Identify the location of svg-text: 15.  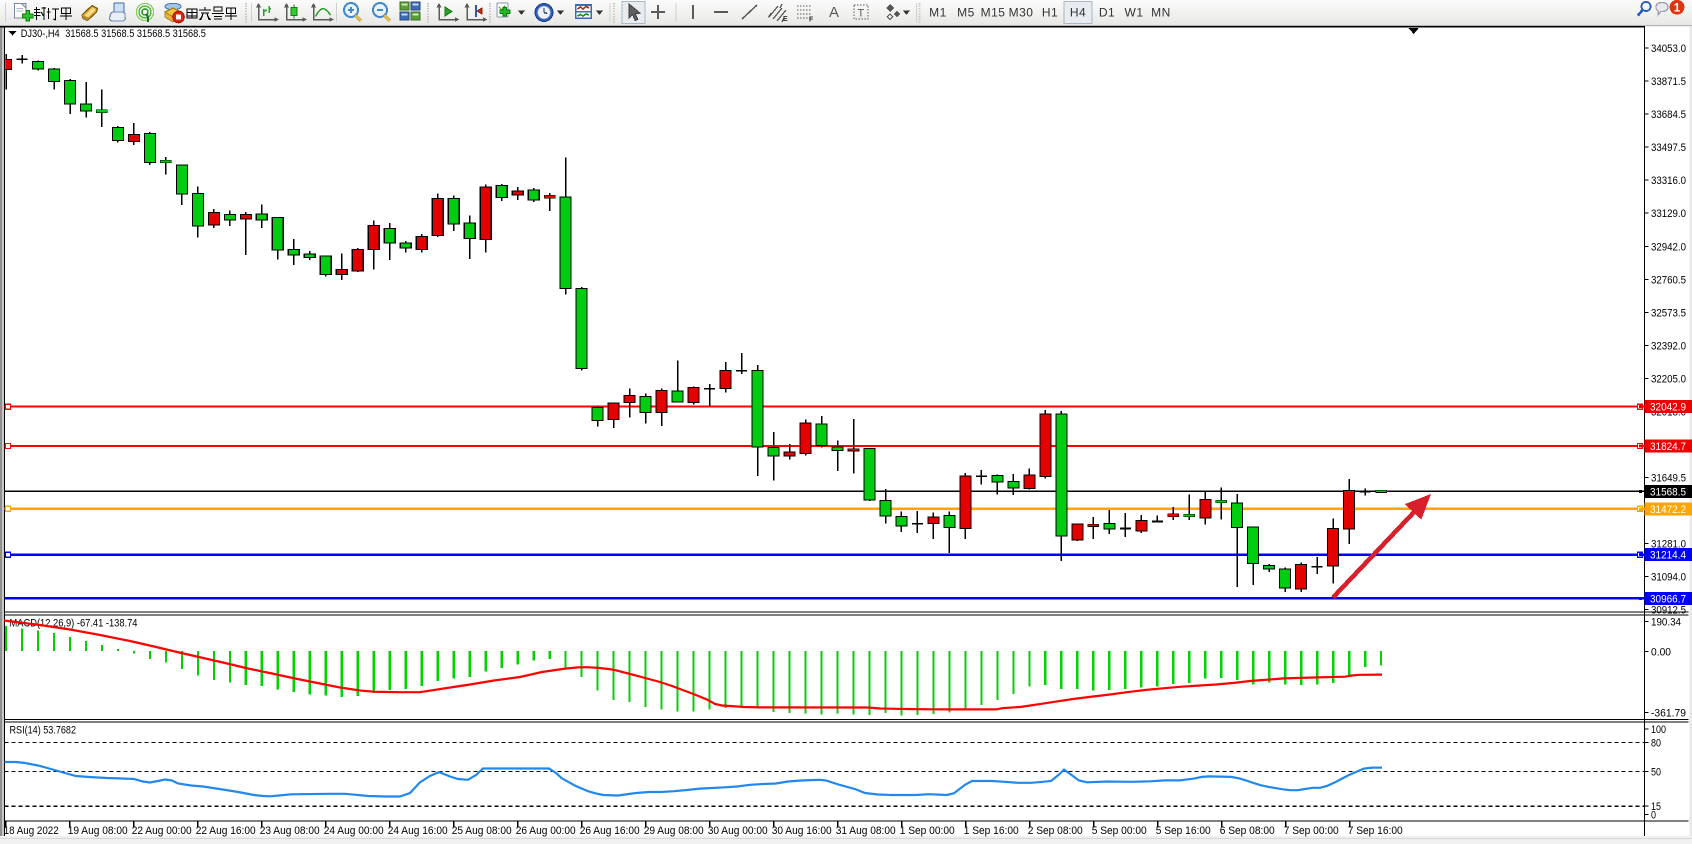
(1656, 807).